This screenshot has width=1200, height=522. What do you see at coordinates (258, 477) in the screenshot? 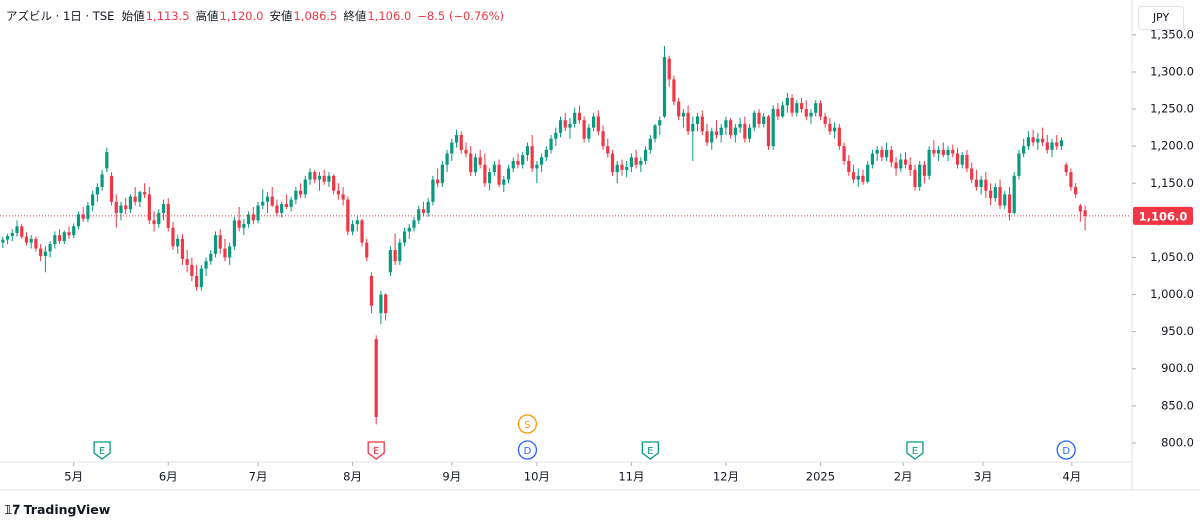
I see `x-tick-label: 7月` at bounding box center [258, 477].